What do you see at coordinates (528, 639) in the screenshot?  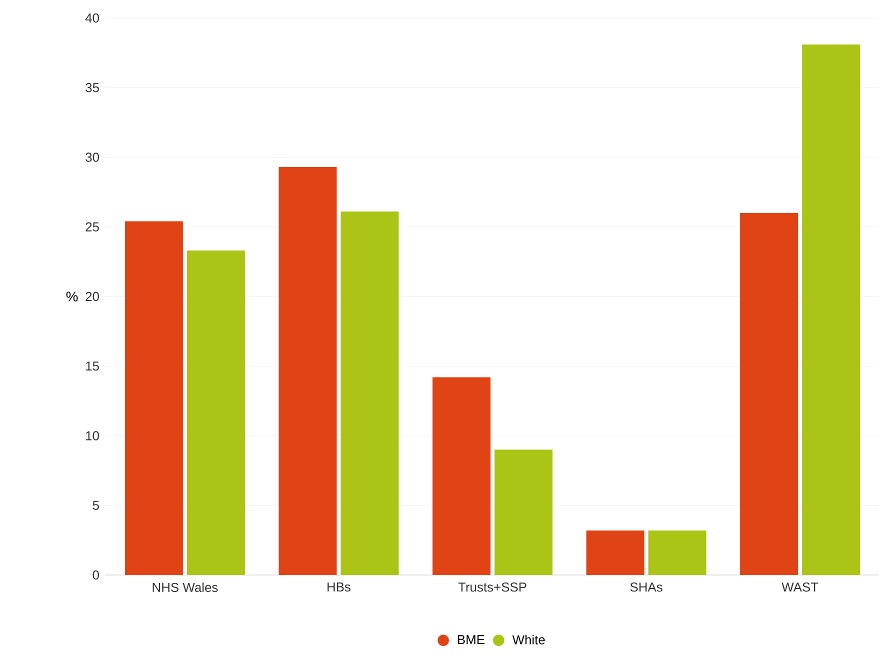 I see `legend-label: White` at bounding box center [528, 639].